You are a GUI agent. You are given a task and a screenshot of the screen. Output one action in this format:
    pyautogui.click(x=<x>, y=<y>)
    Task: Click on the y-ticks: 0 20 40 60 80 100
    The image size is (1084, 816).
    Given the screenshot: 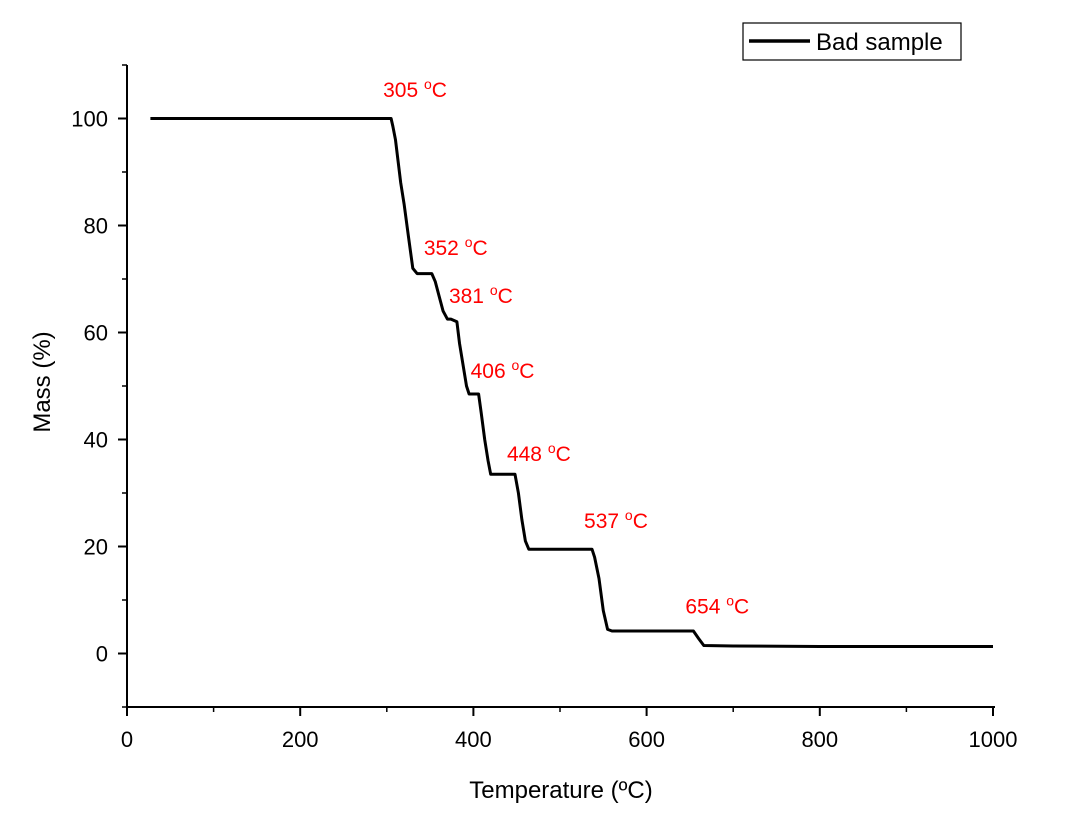 What is the action you would take?
    pyautogui.click(x=99, y=386)
    